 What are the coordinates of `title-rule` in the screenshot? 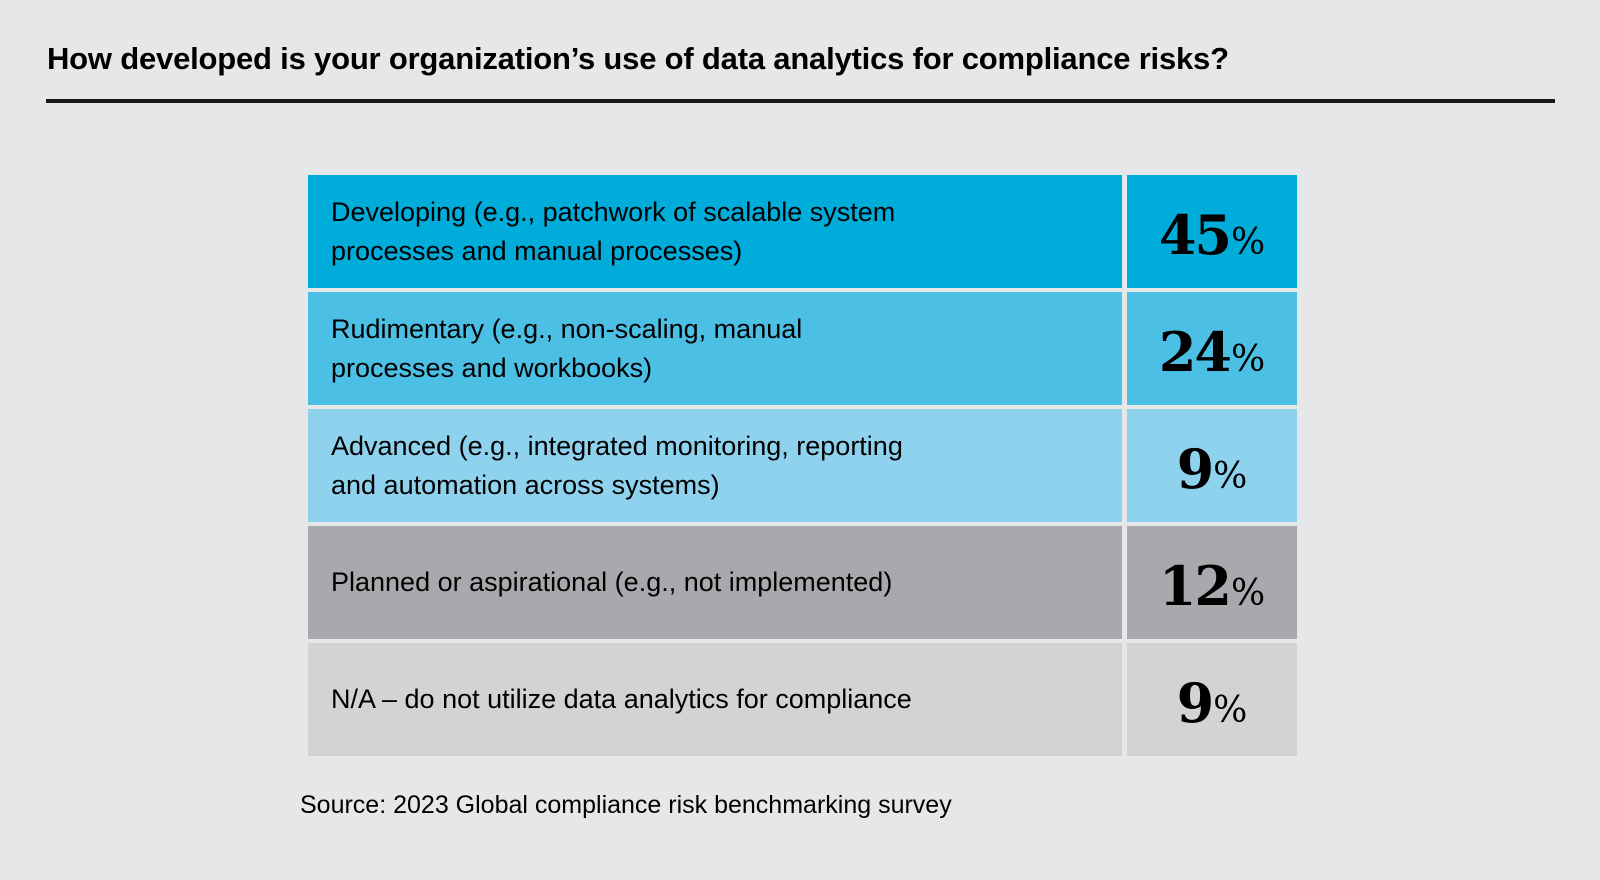 It's located at (800, 101).